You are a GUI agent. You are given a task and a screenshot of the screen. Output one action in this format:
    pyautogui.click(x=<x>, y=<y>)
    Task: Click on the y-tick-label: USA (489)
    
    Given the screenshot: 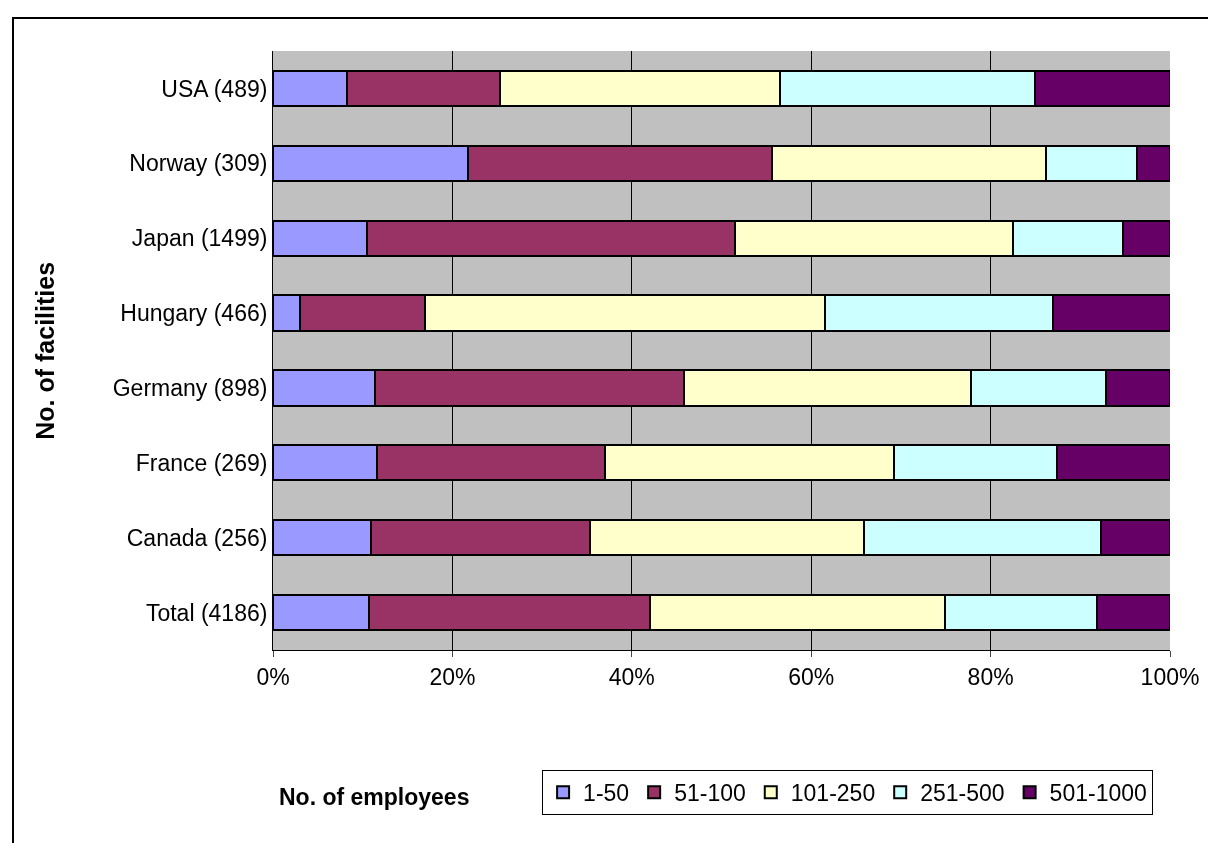 What is the action you would take?
    pyautogui.click(x=214, y=88)
    